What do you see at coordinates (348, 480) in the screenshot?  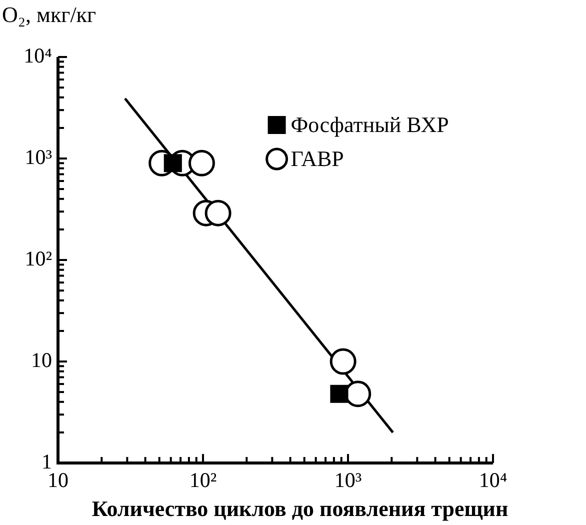 I see `x-tick-label: 10³` at bounding box center [348, 480].